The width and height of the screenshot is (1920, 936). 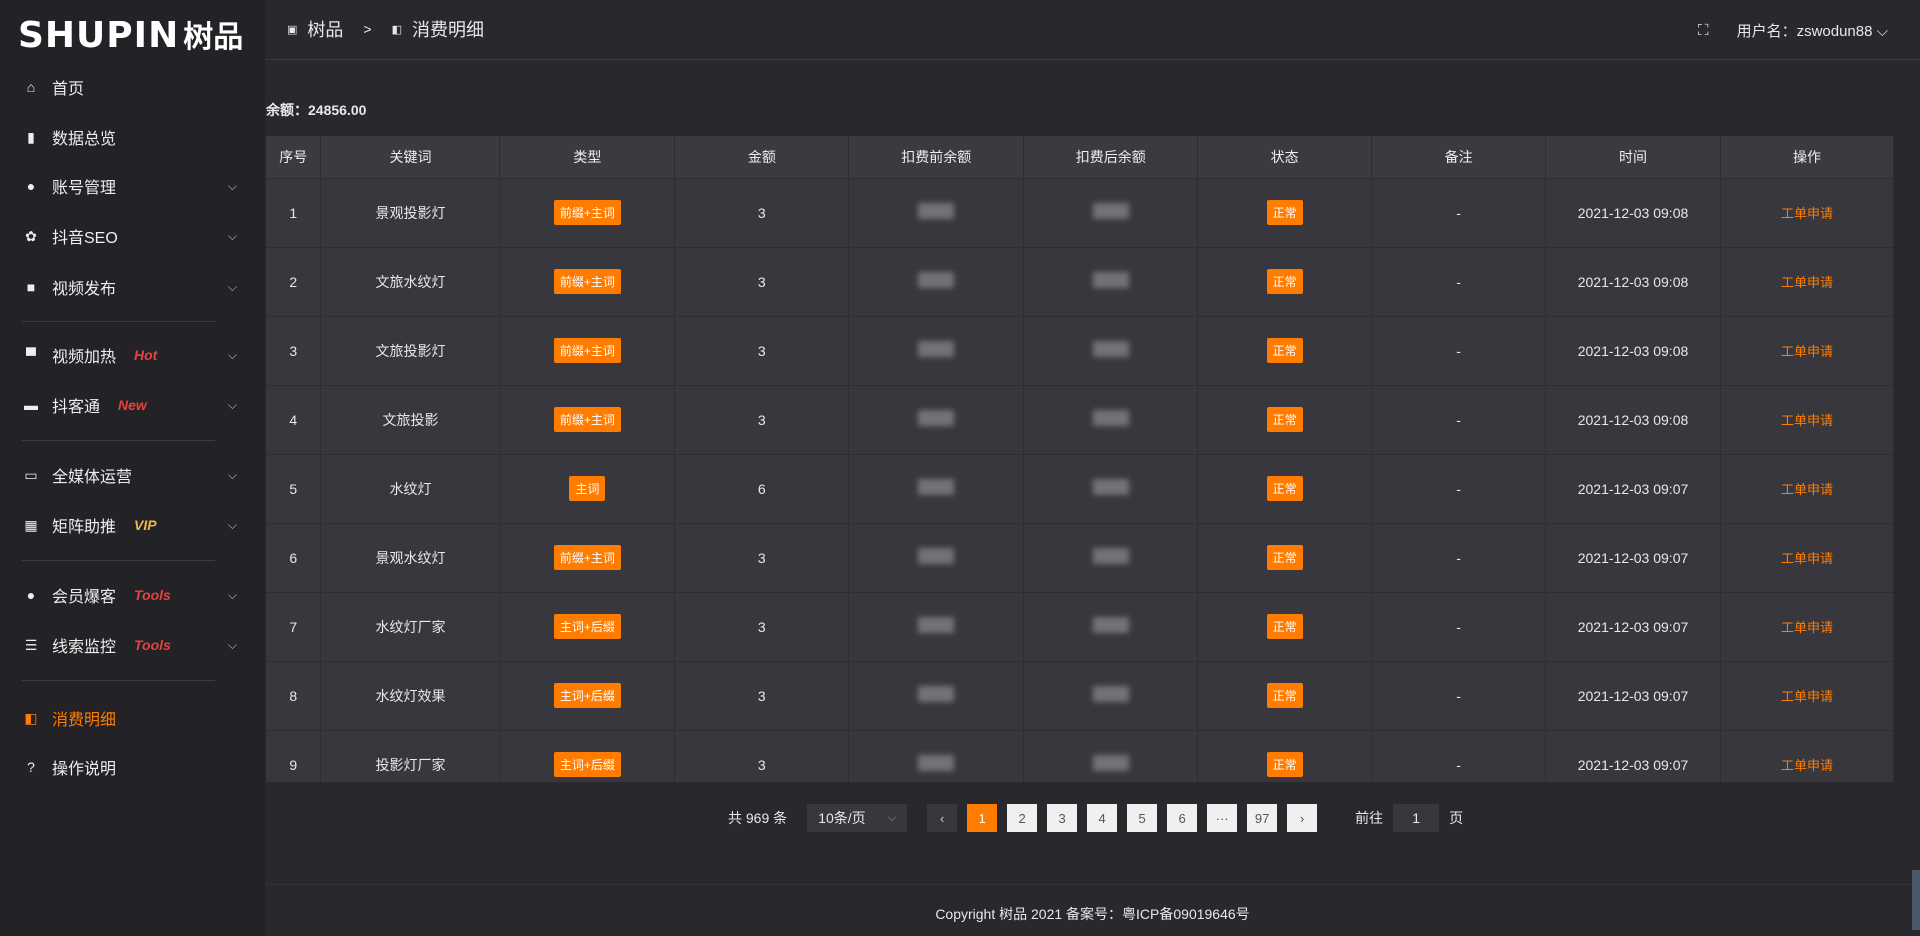 What do you see at coordinates (410, 351) in the screenshot?
I see `keyword: 文旅投影灯` at bounding box center [410, 351].